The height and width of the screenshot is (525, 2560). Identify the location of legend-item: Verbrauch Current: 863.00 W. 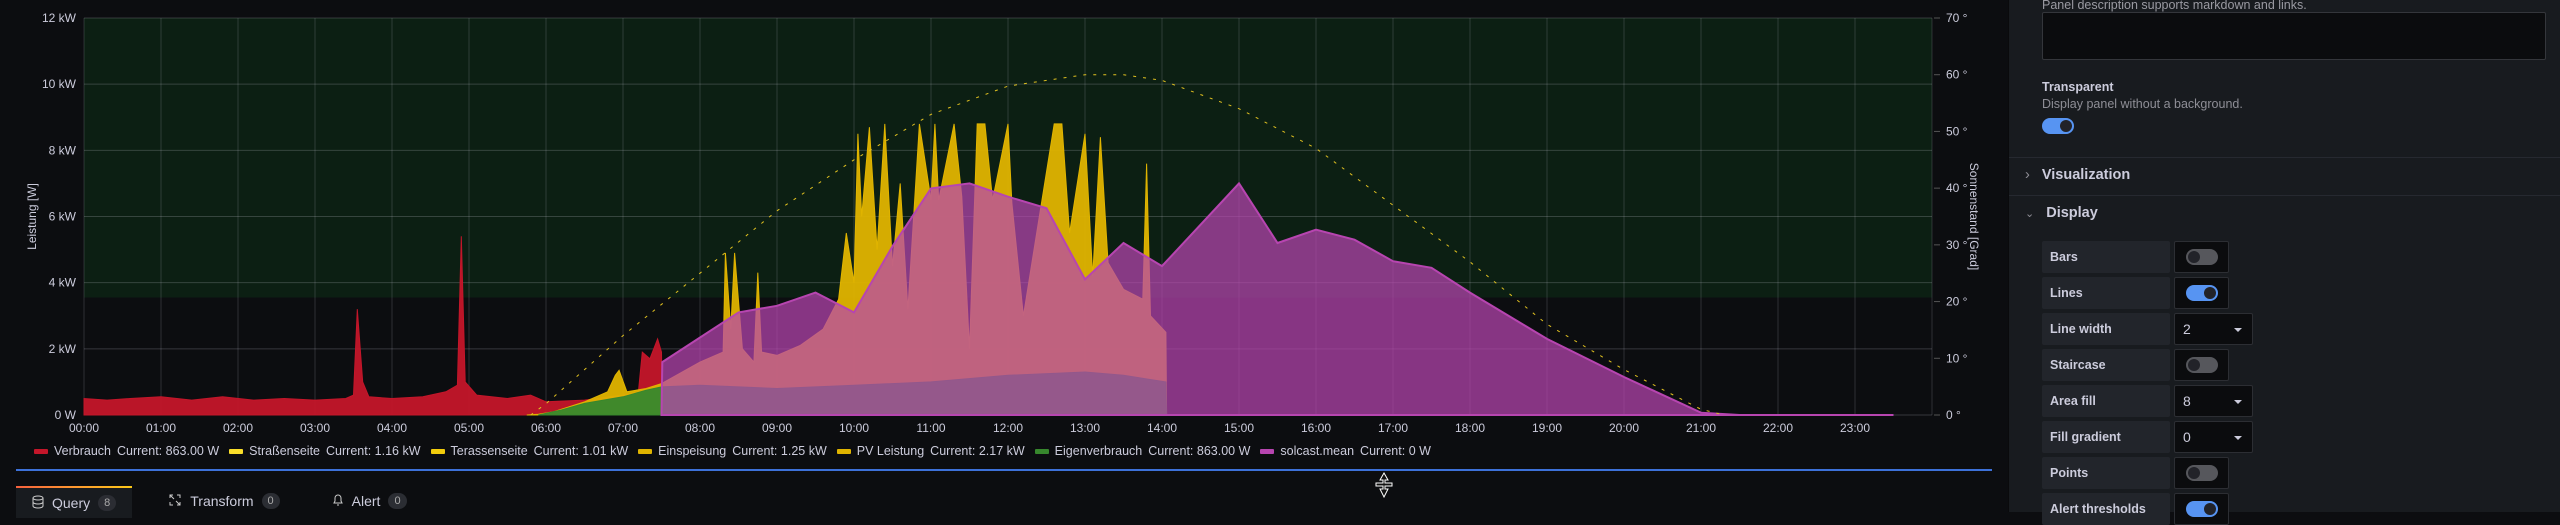
(126, 451).